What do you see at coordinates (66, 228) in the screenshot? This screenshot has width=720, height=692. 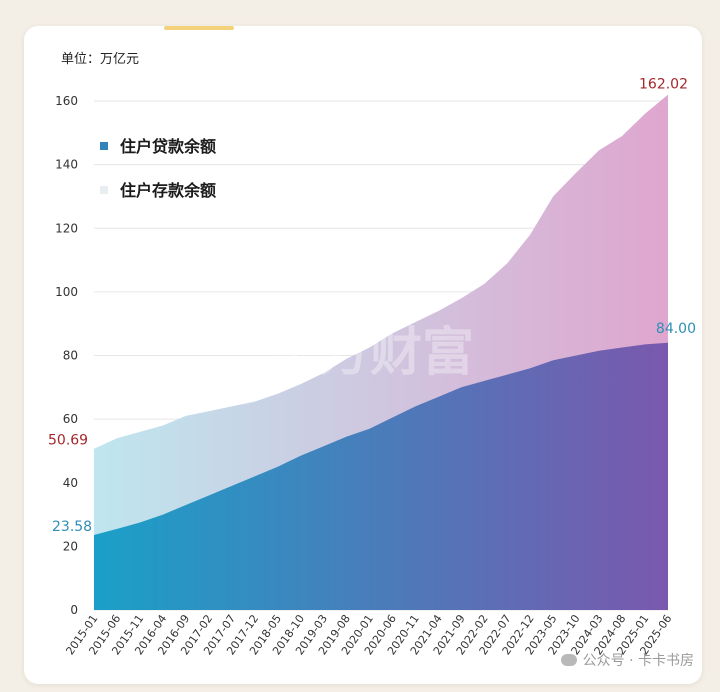 I see `y-tick-label: 120` at bounding box center [66, 228].